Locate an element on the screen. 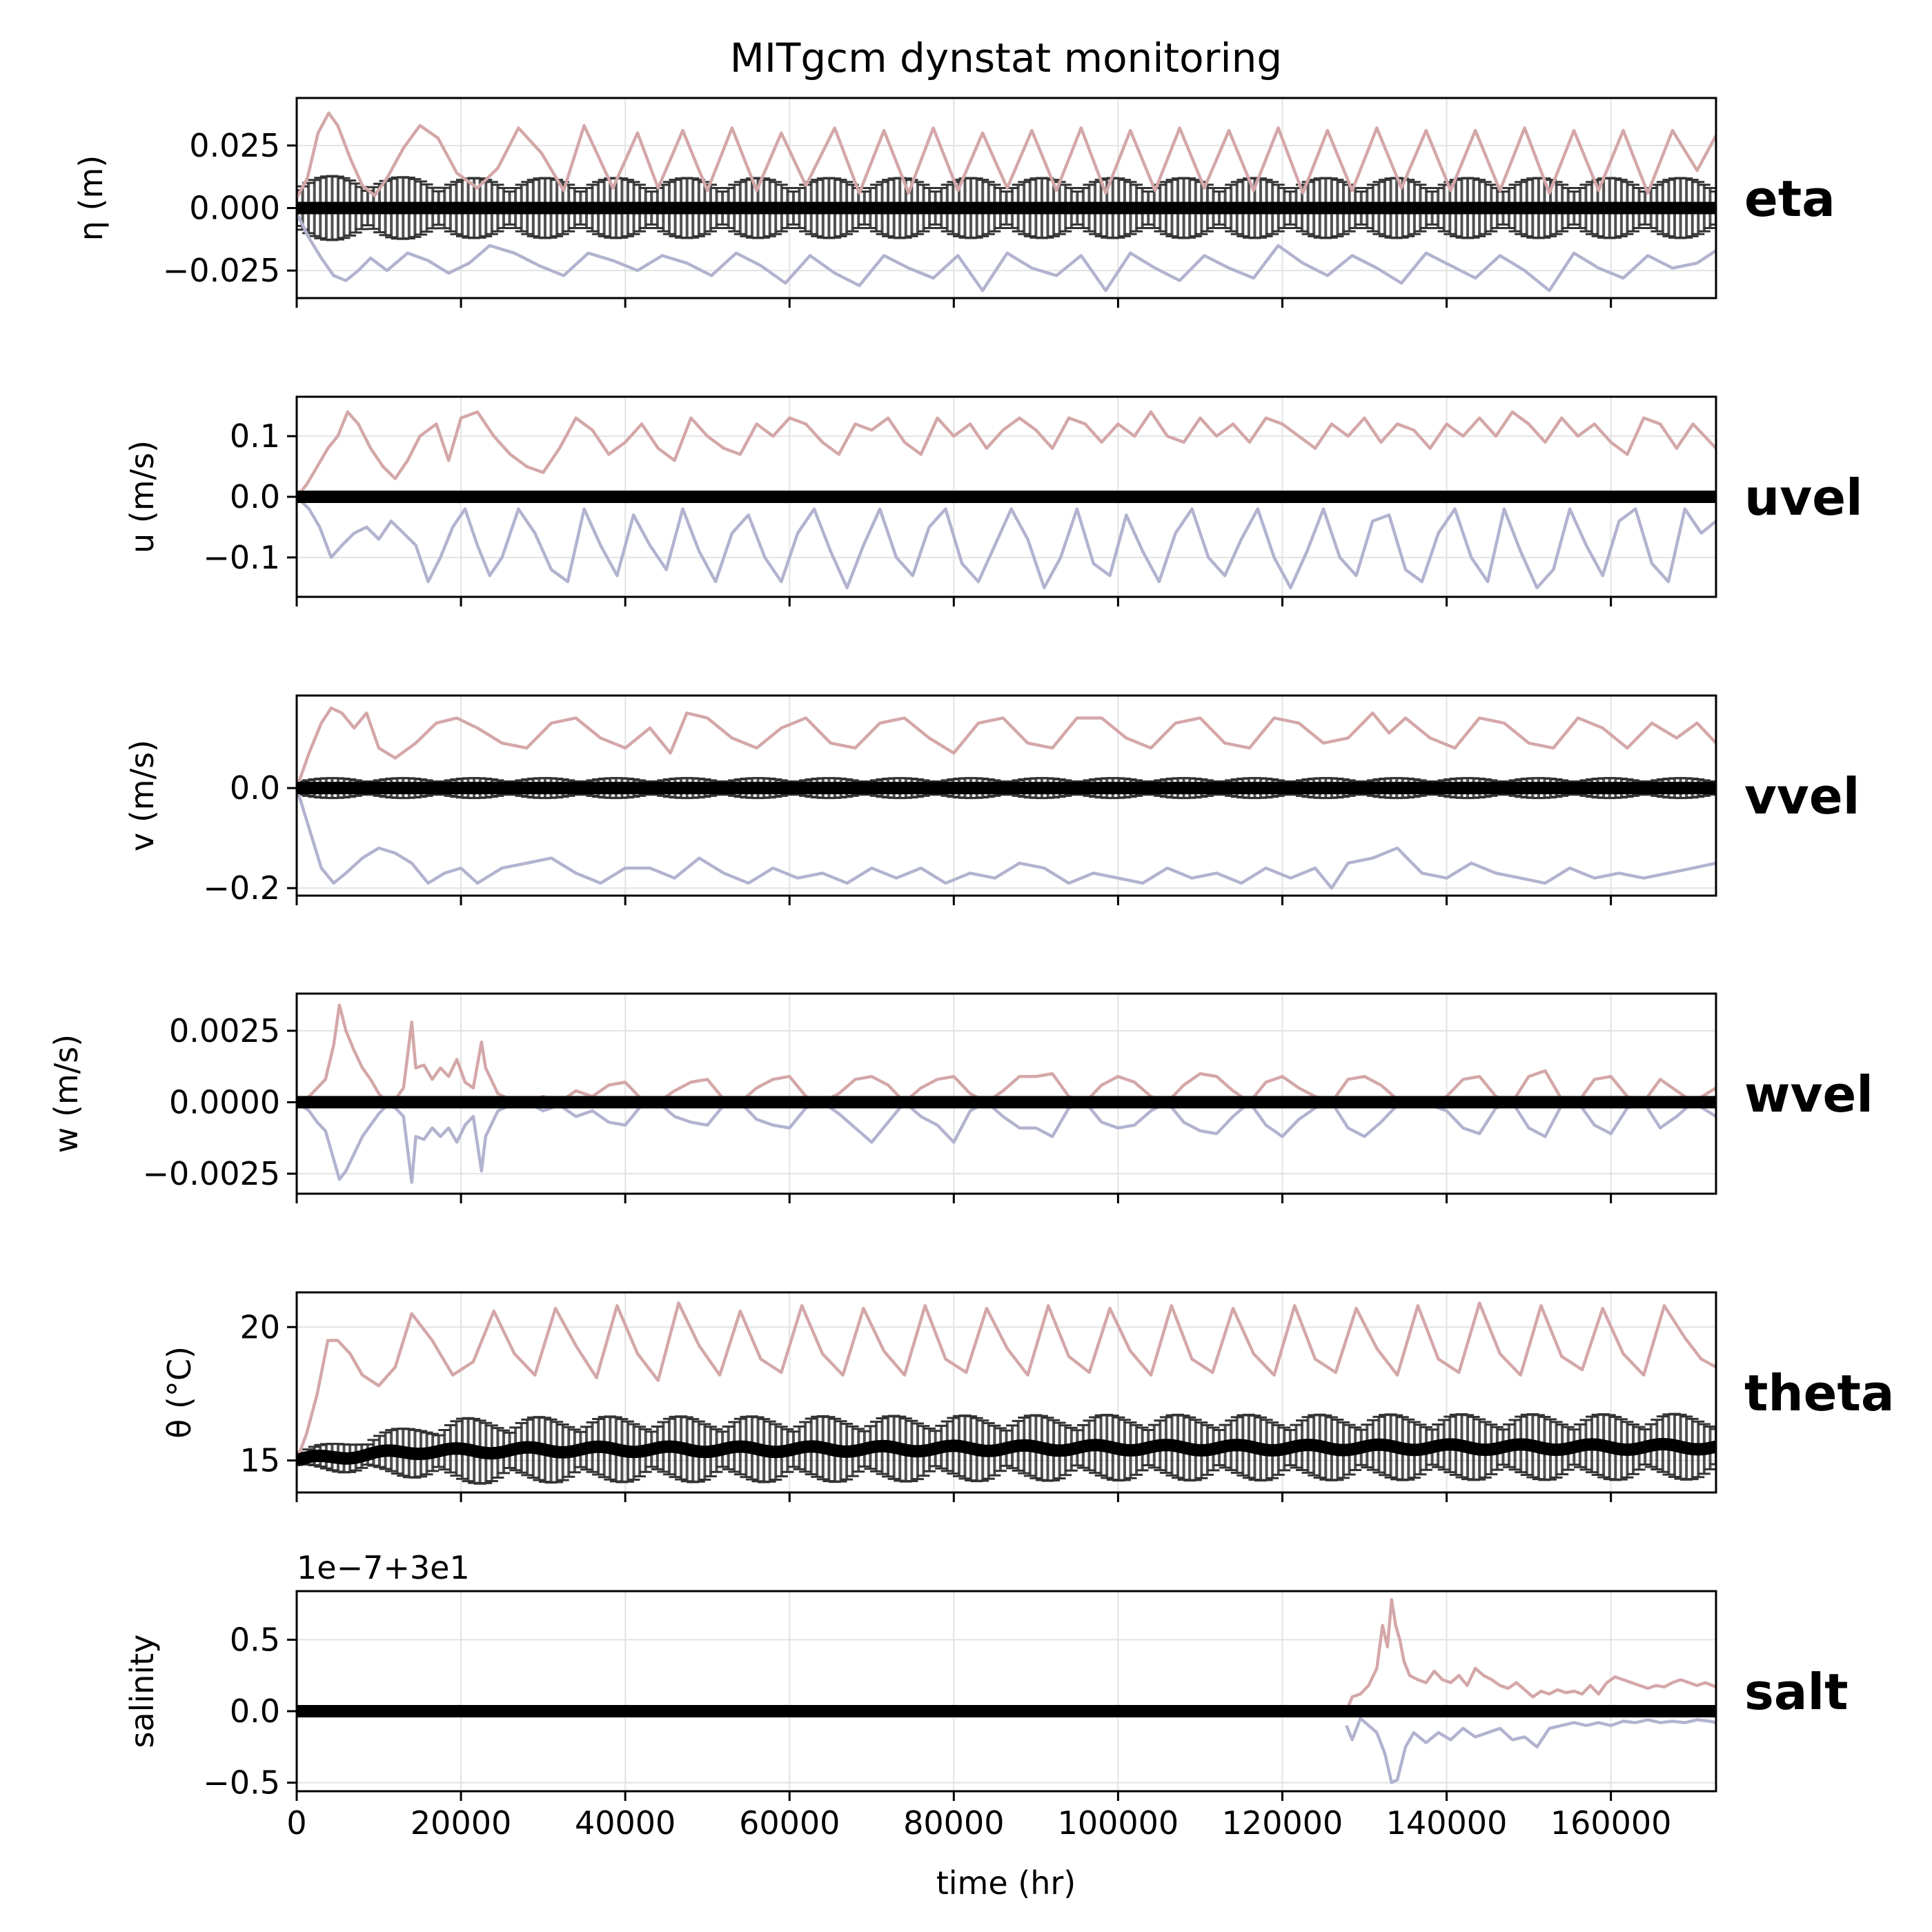 The width and height of the screenshot is (1932, 1932). y-tick-label: 0.1 is located at coordinates (255, 436).